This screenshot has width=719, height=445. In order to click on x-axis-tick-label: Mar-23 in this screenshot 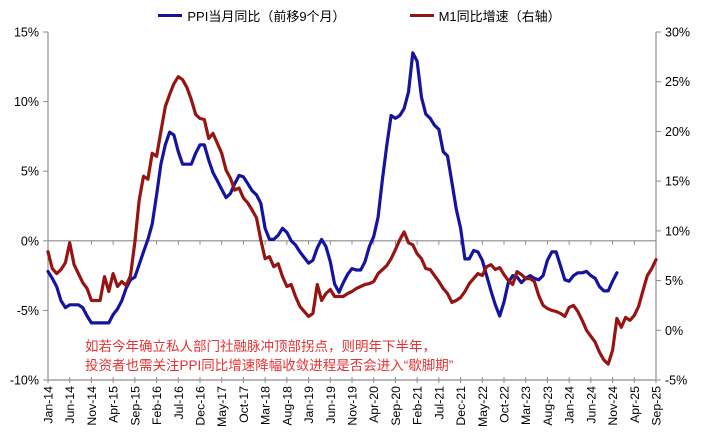, I will do `click(526, 405)`.